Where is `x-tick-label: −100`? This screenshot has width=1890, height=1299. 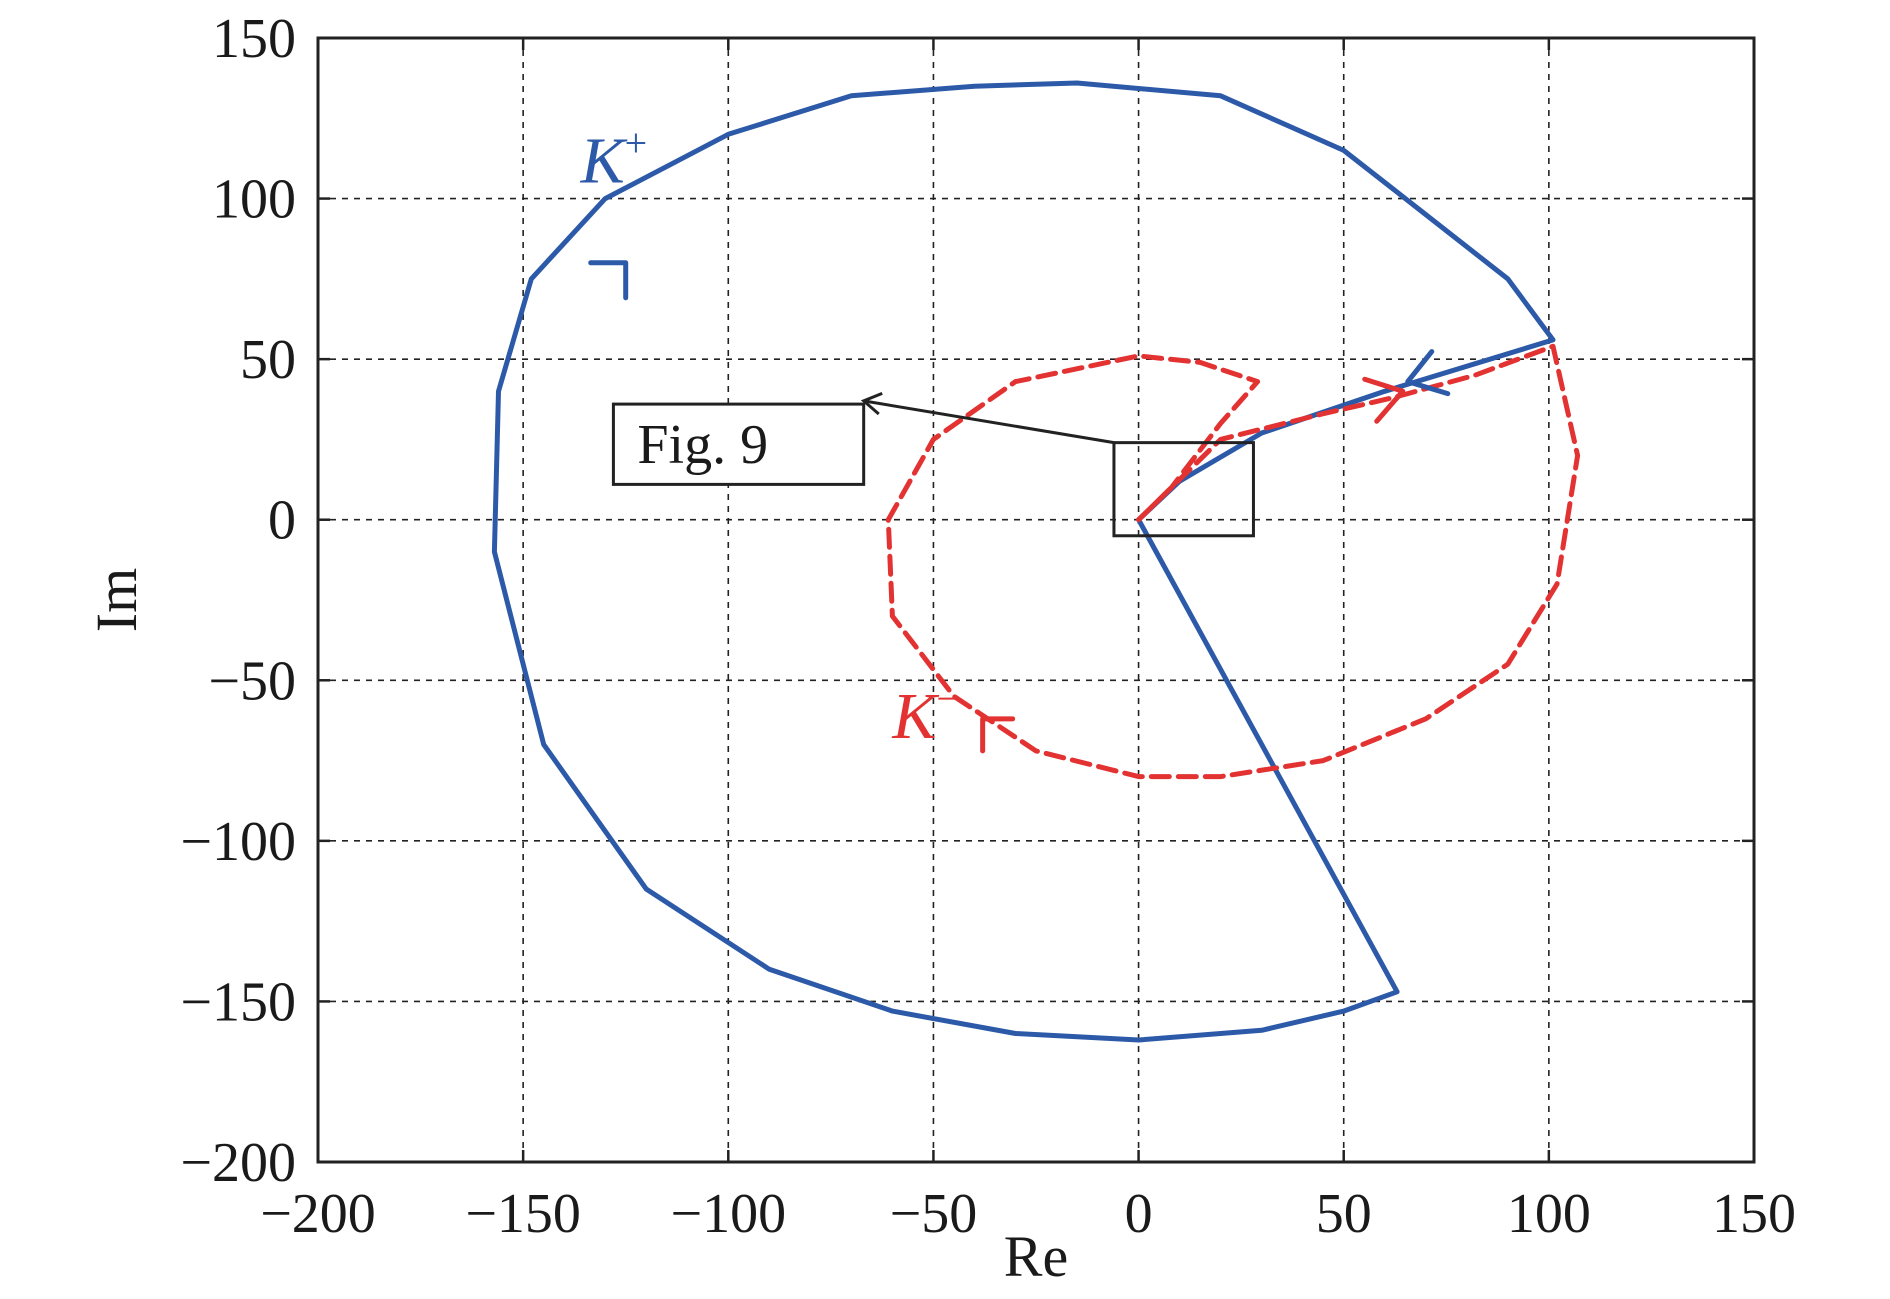
x-tick-label: −100 is located at coordinates (728, 1214).